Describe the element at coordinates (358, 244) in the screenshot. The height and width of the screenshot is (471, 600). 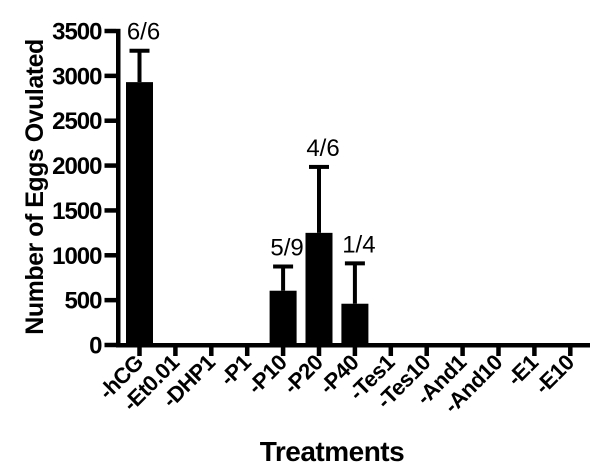
I see `bar-annotation: 1/4` at that location.